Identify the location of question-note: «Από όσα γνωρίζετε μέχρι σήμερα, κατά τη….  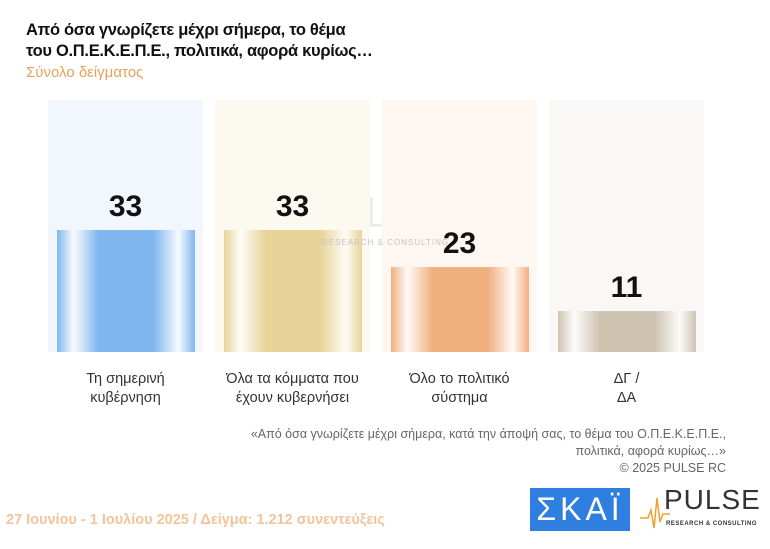
(488, 451).